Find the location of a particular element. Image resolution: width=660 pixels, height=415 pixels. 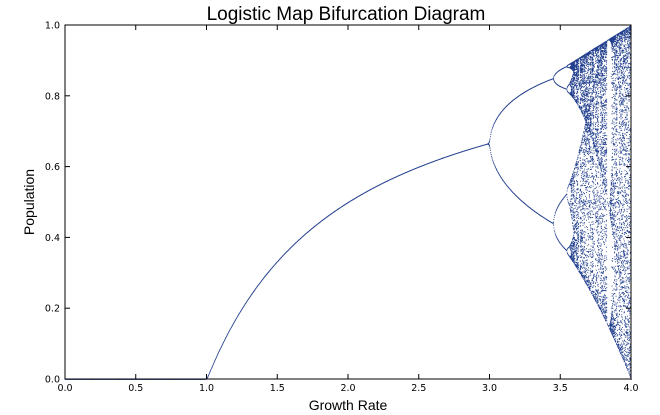

chart-title: Logistic Map Bifurcation Diagram is located at coordinates (346, 14).